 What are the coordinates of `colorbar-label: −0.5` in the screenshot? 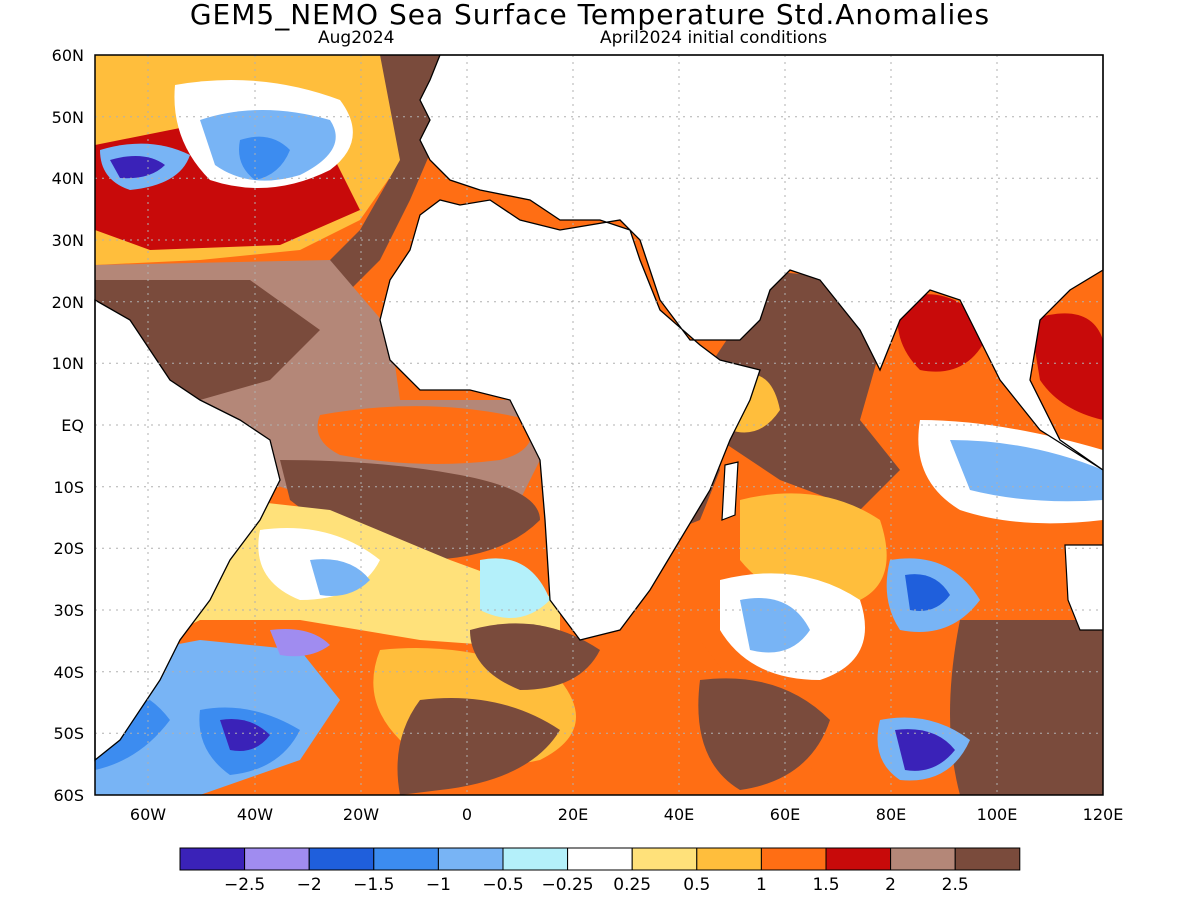 It's located at (502, 885).